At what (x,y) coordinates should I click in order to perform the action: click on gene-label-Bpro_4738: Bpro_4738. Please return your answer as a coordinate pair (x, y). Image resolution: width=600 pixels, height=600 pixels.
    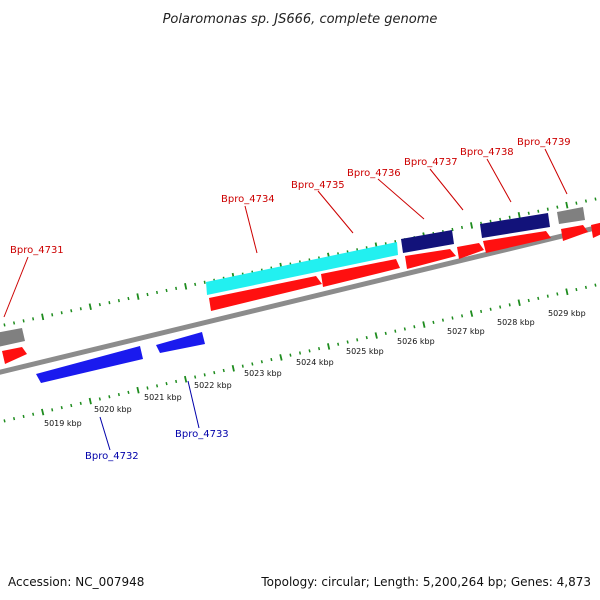
    Looking at the image, I should click on (487, 152).